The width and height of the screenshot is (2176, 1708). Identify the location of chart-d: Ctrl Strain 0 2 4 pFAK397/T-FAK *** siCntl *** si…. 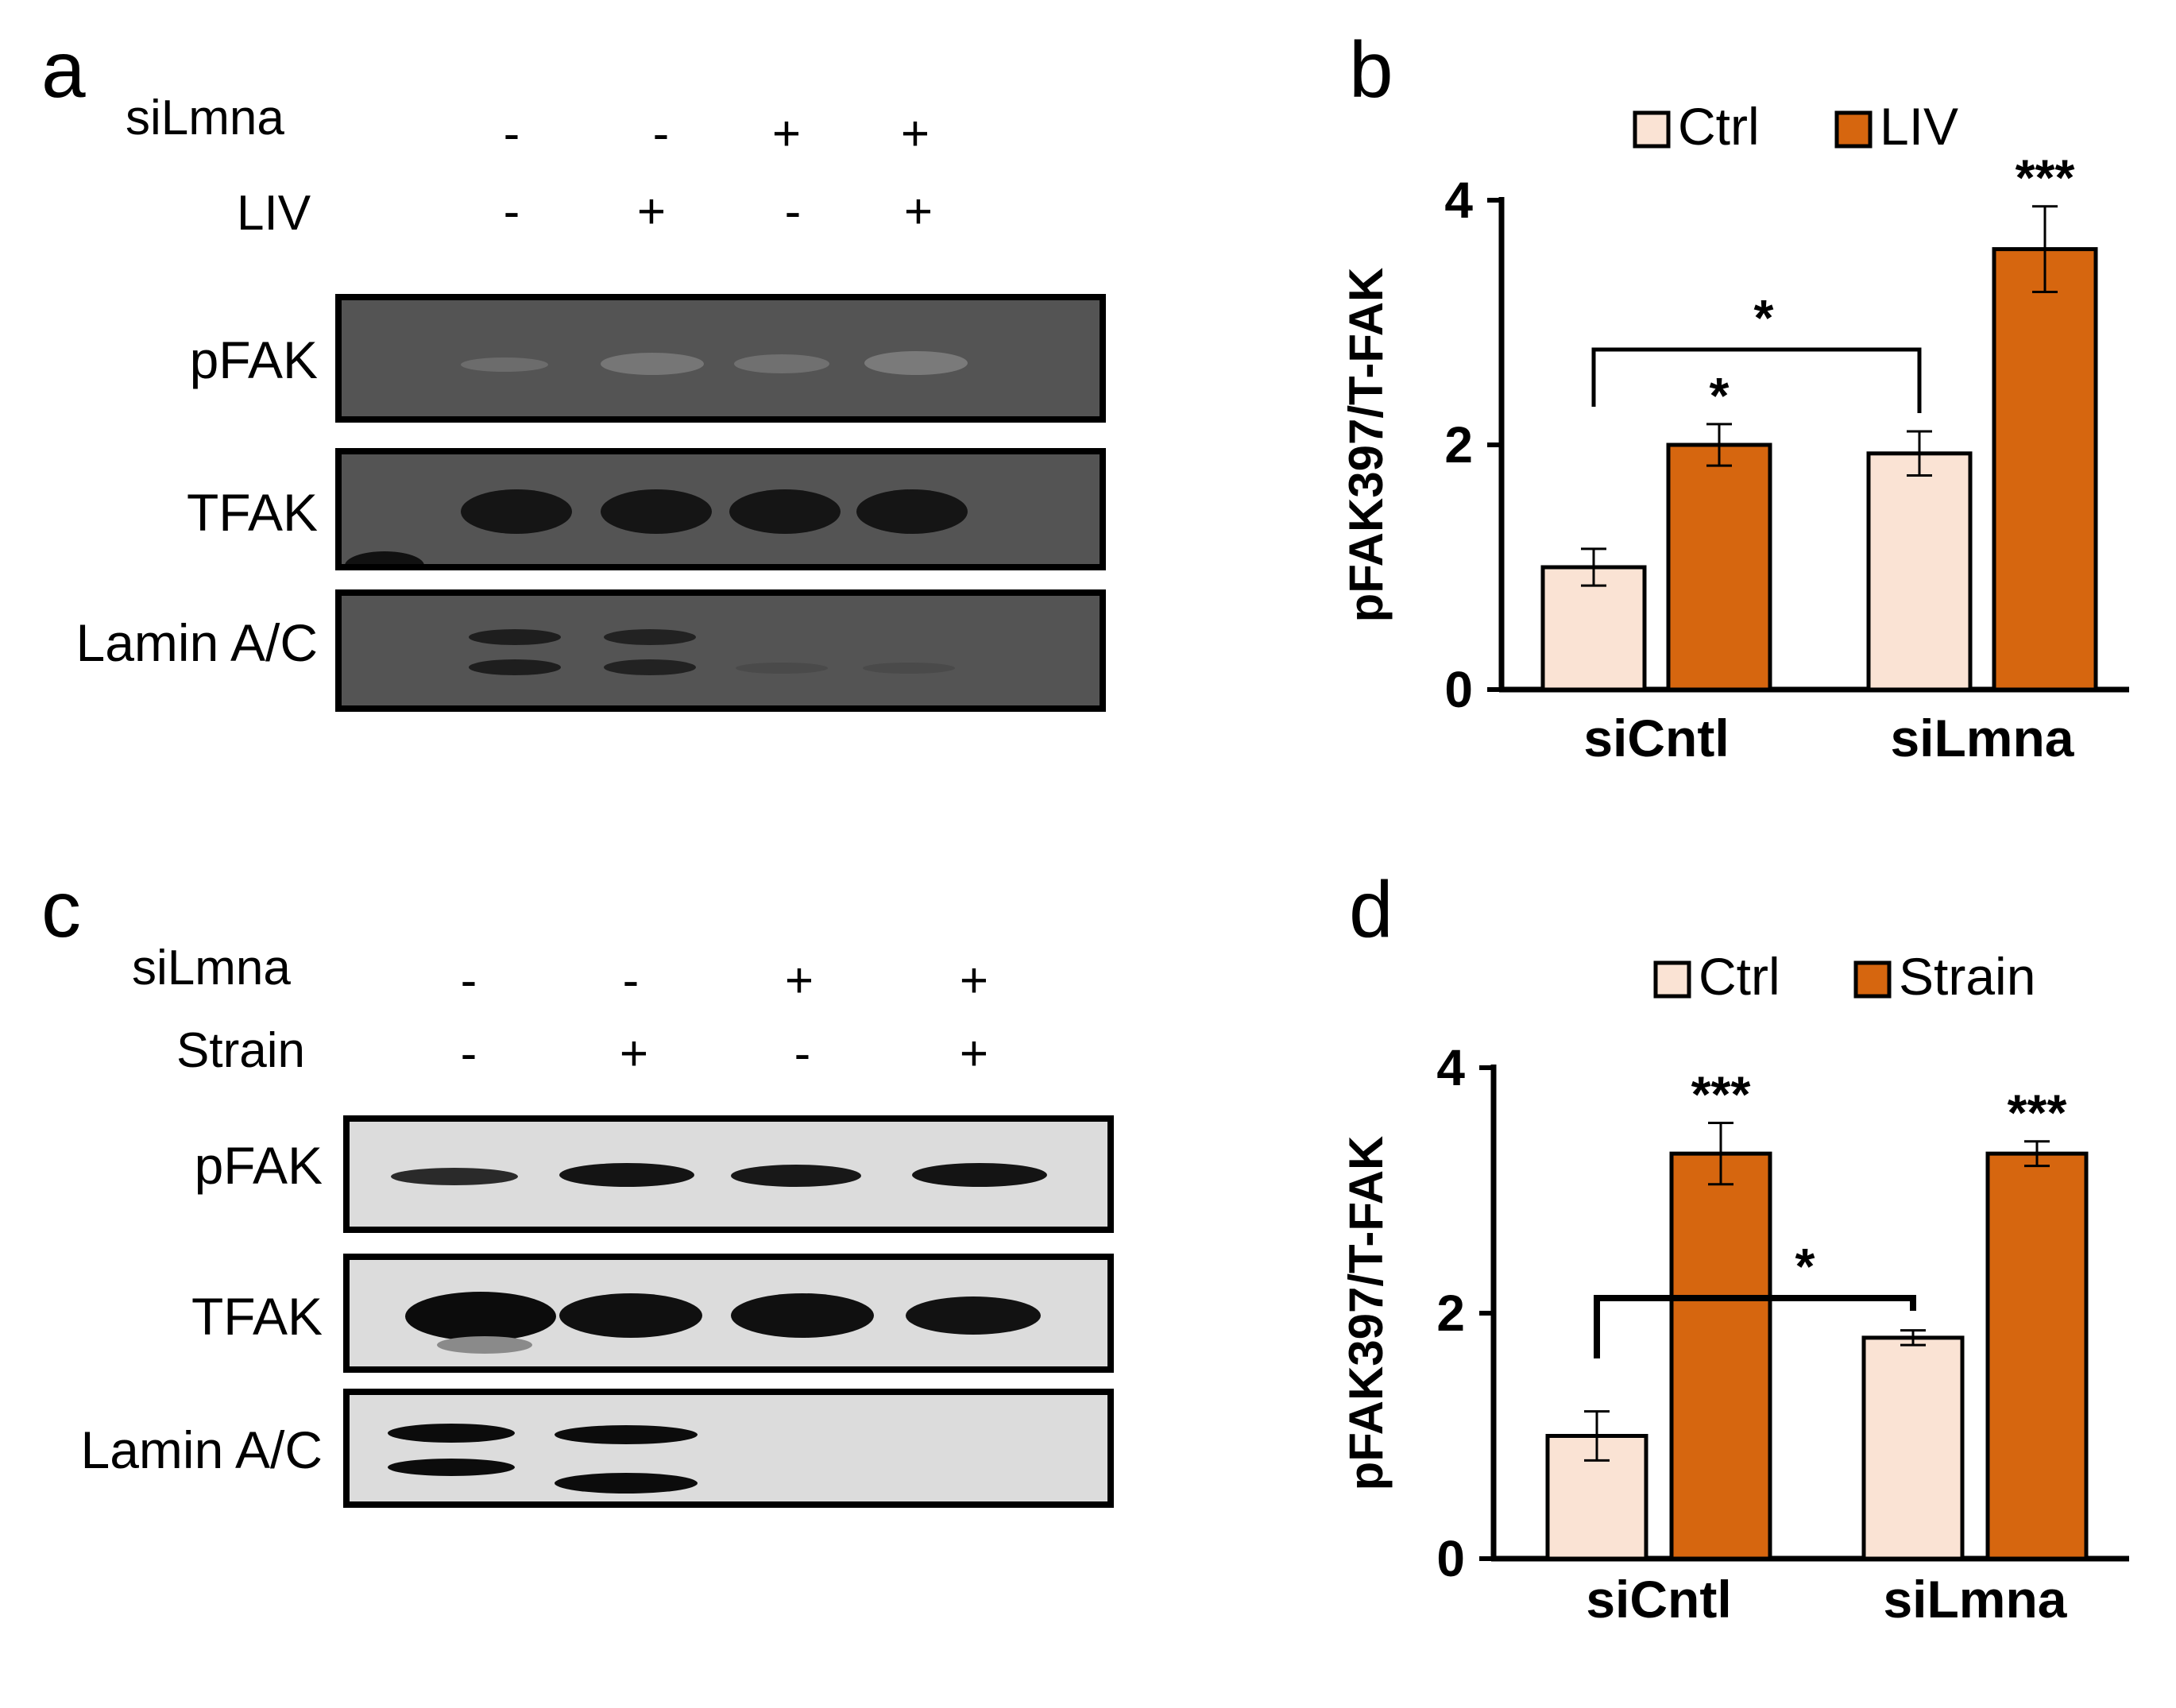
(1734, 1288).